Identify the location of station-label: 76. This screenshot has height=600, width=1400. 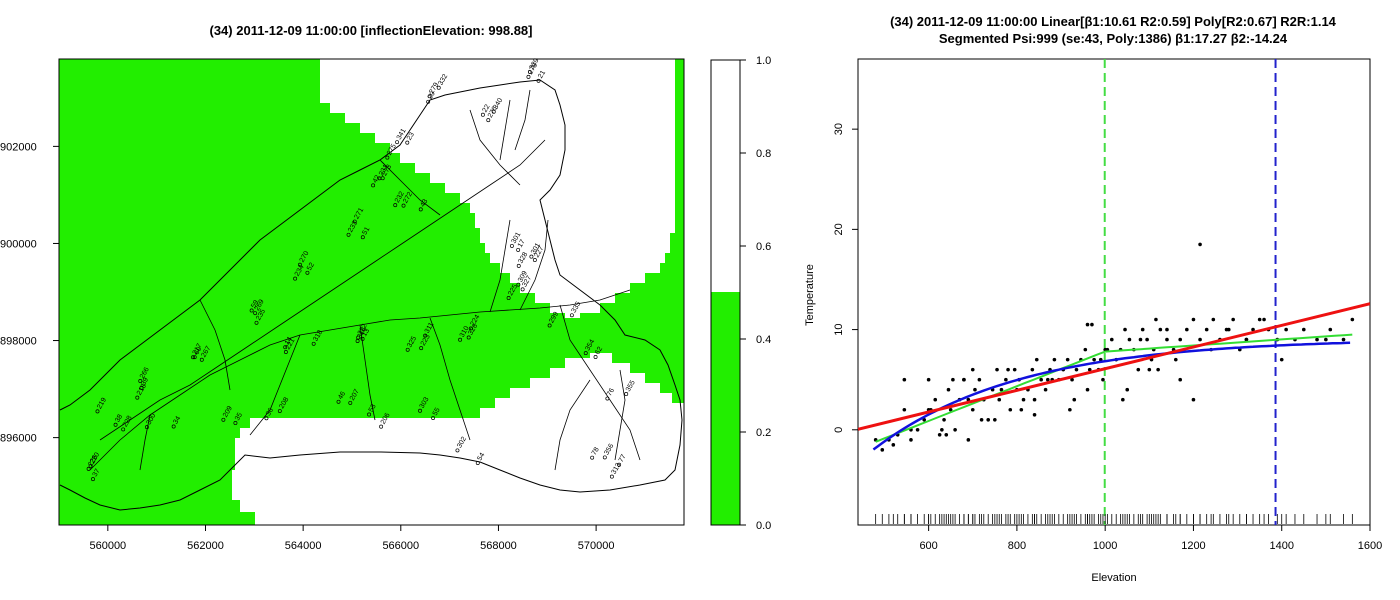
(611, 392).